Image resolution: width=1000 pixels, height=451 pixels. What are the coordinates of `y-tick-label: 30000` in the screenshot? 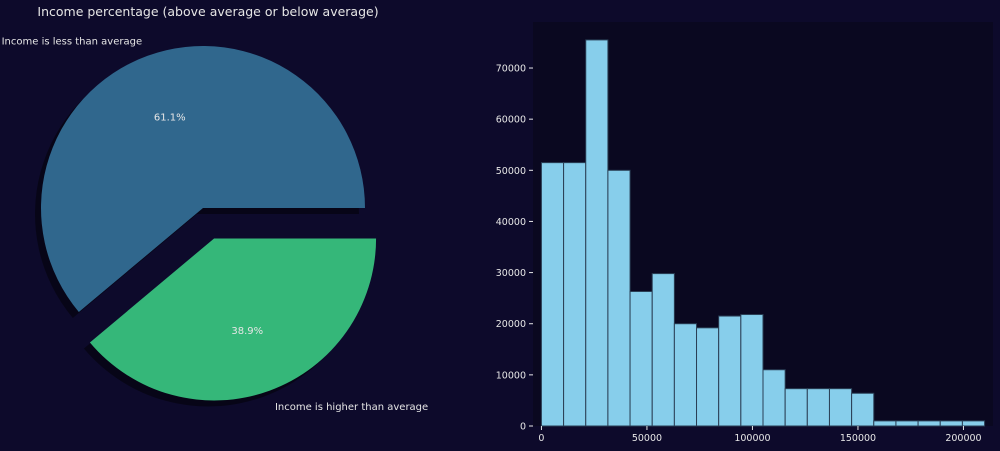 It's located at (511, 273).